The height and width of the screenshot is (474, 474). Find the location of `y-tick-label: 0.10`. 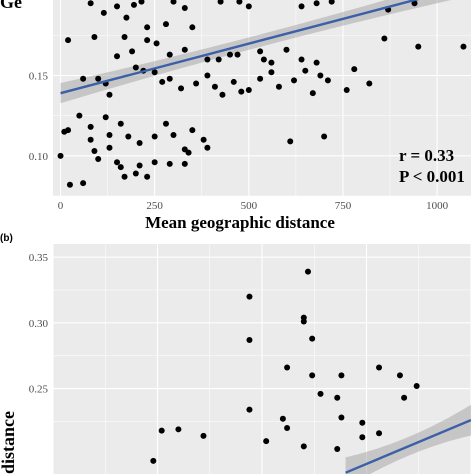

y-tick-label: 0.10 is located at coordinates (39, 157).